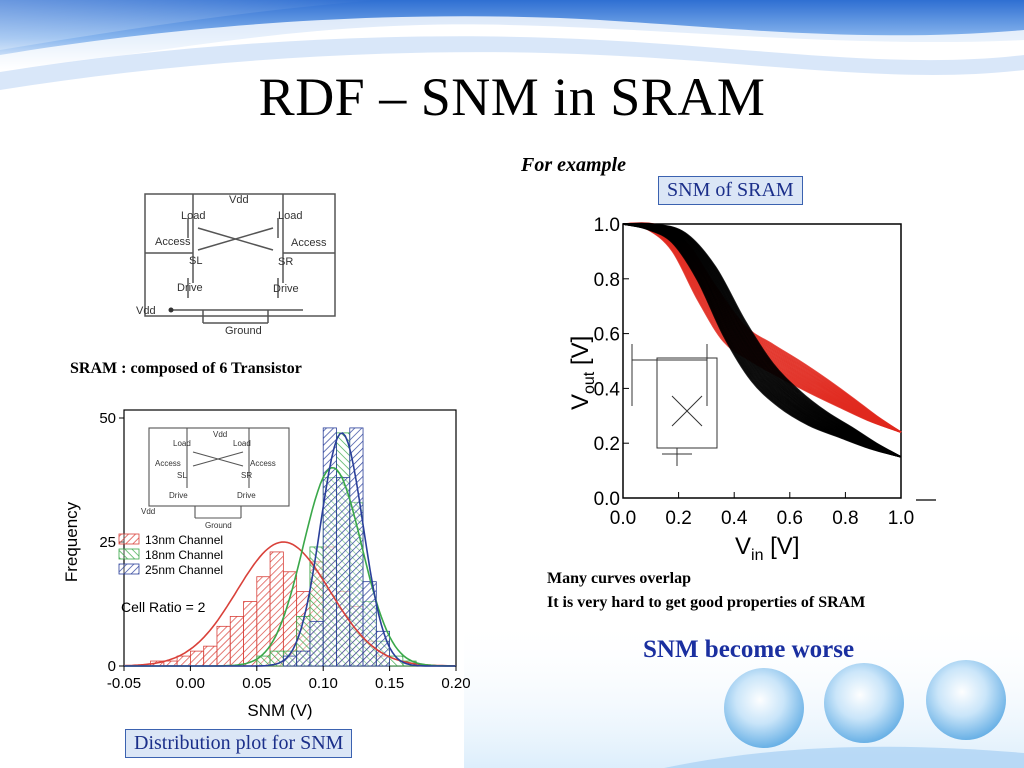 The height and width of the screenshot is (768, 1024). I want to click on load-left-label: Load, so click(193, 216).